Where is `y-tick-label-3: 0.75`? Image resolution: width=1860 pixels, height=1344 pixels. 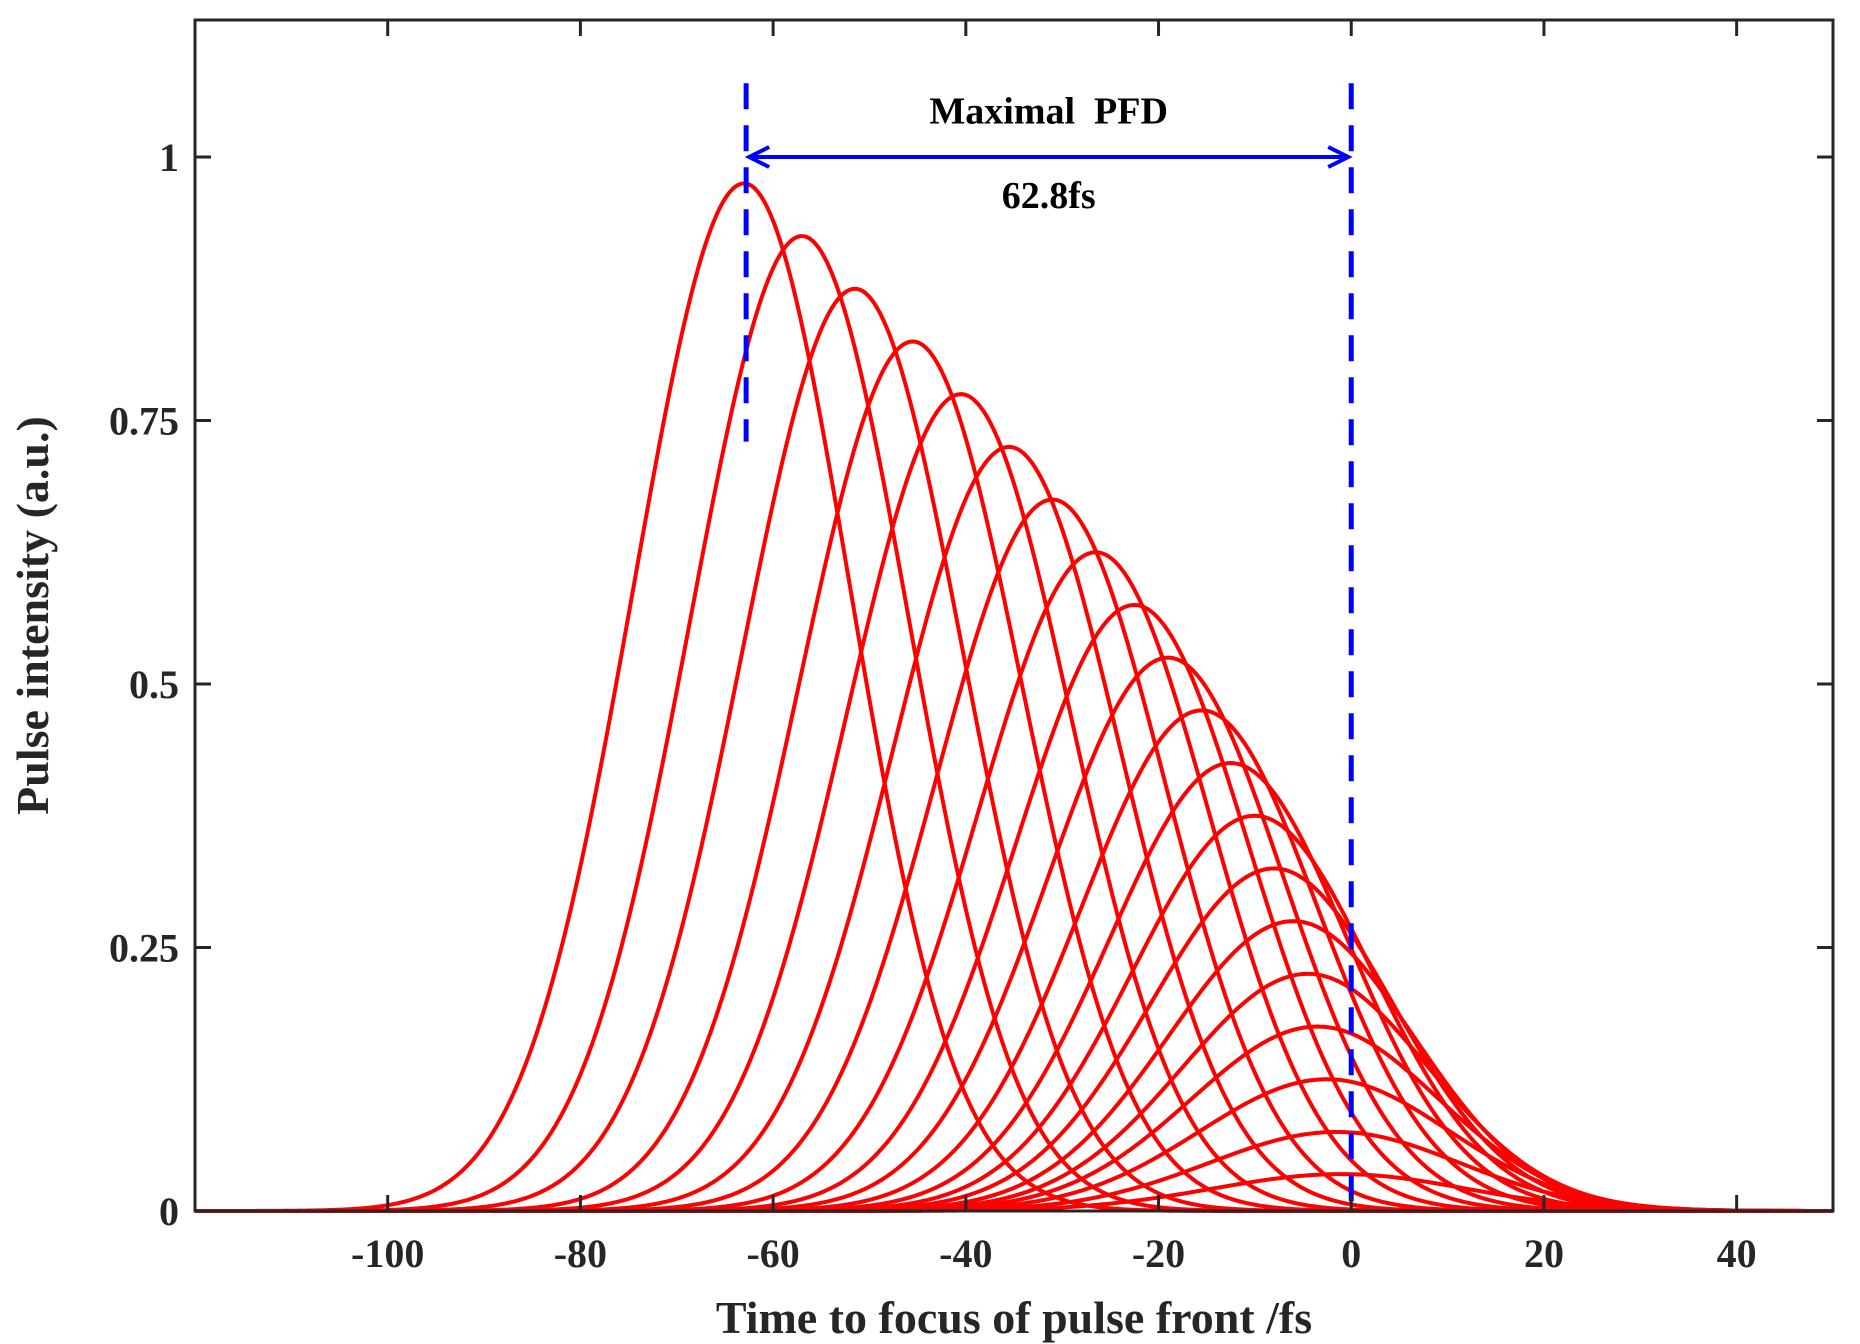 y-tick-label-3: 0.75 is located at coordinates (144, 421).